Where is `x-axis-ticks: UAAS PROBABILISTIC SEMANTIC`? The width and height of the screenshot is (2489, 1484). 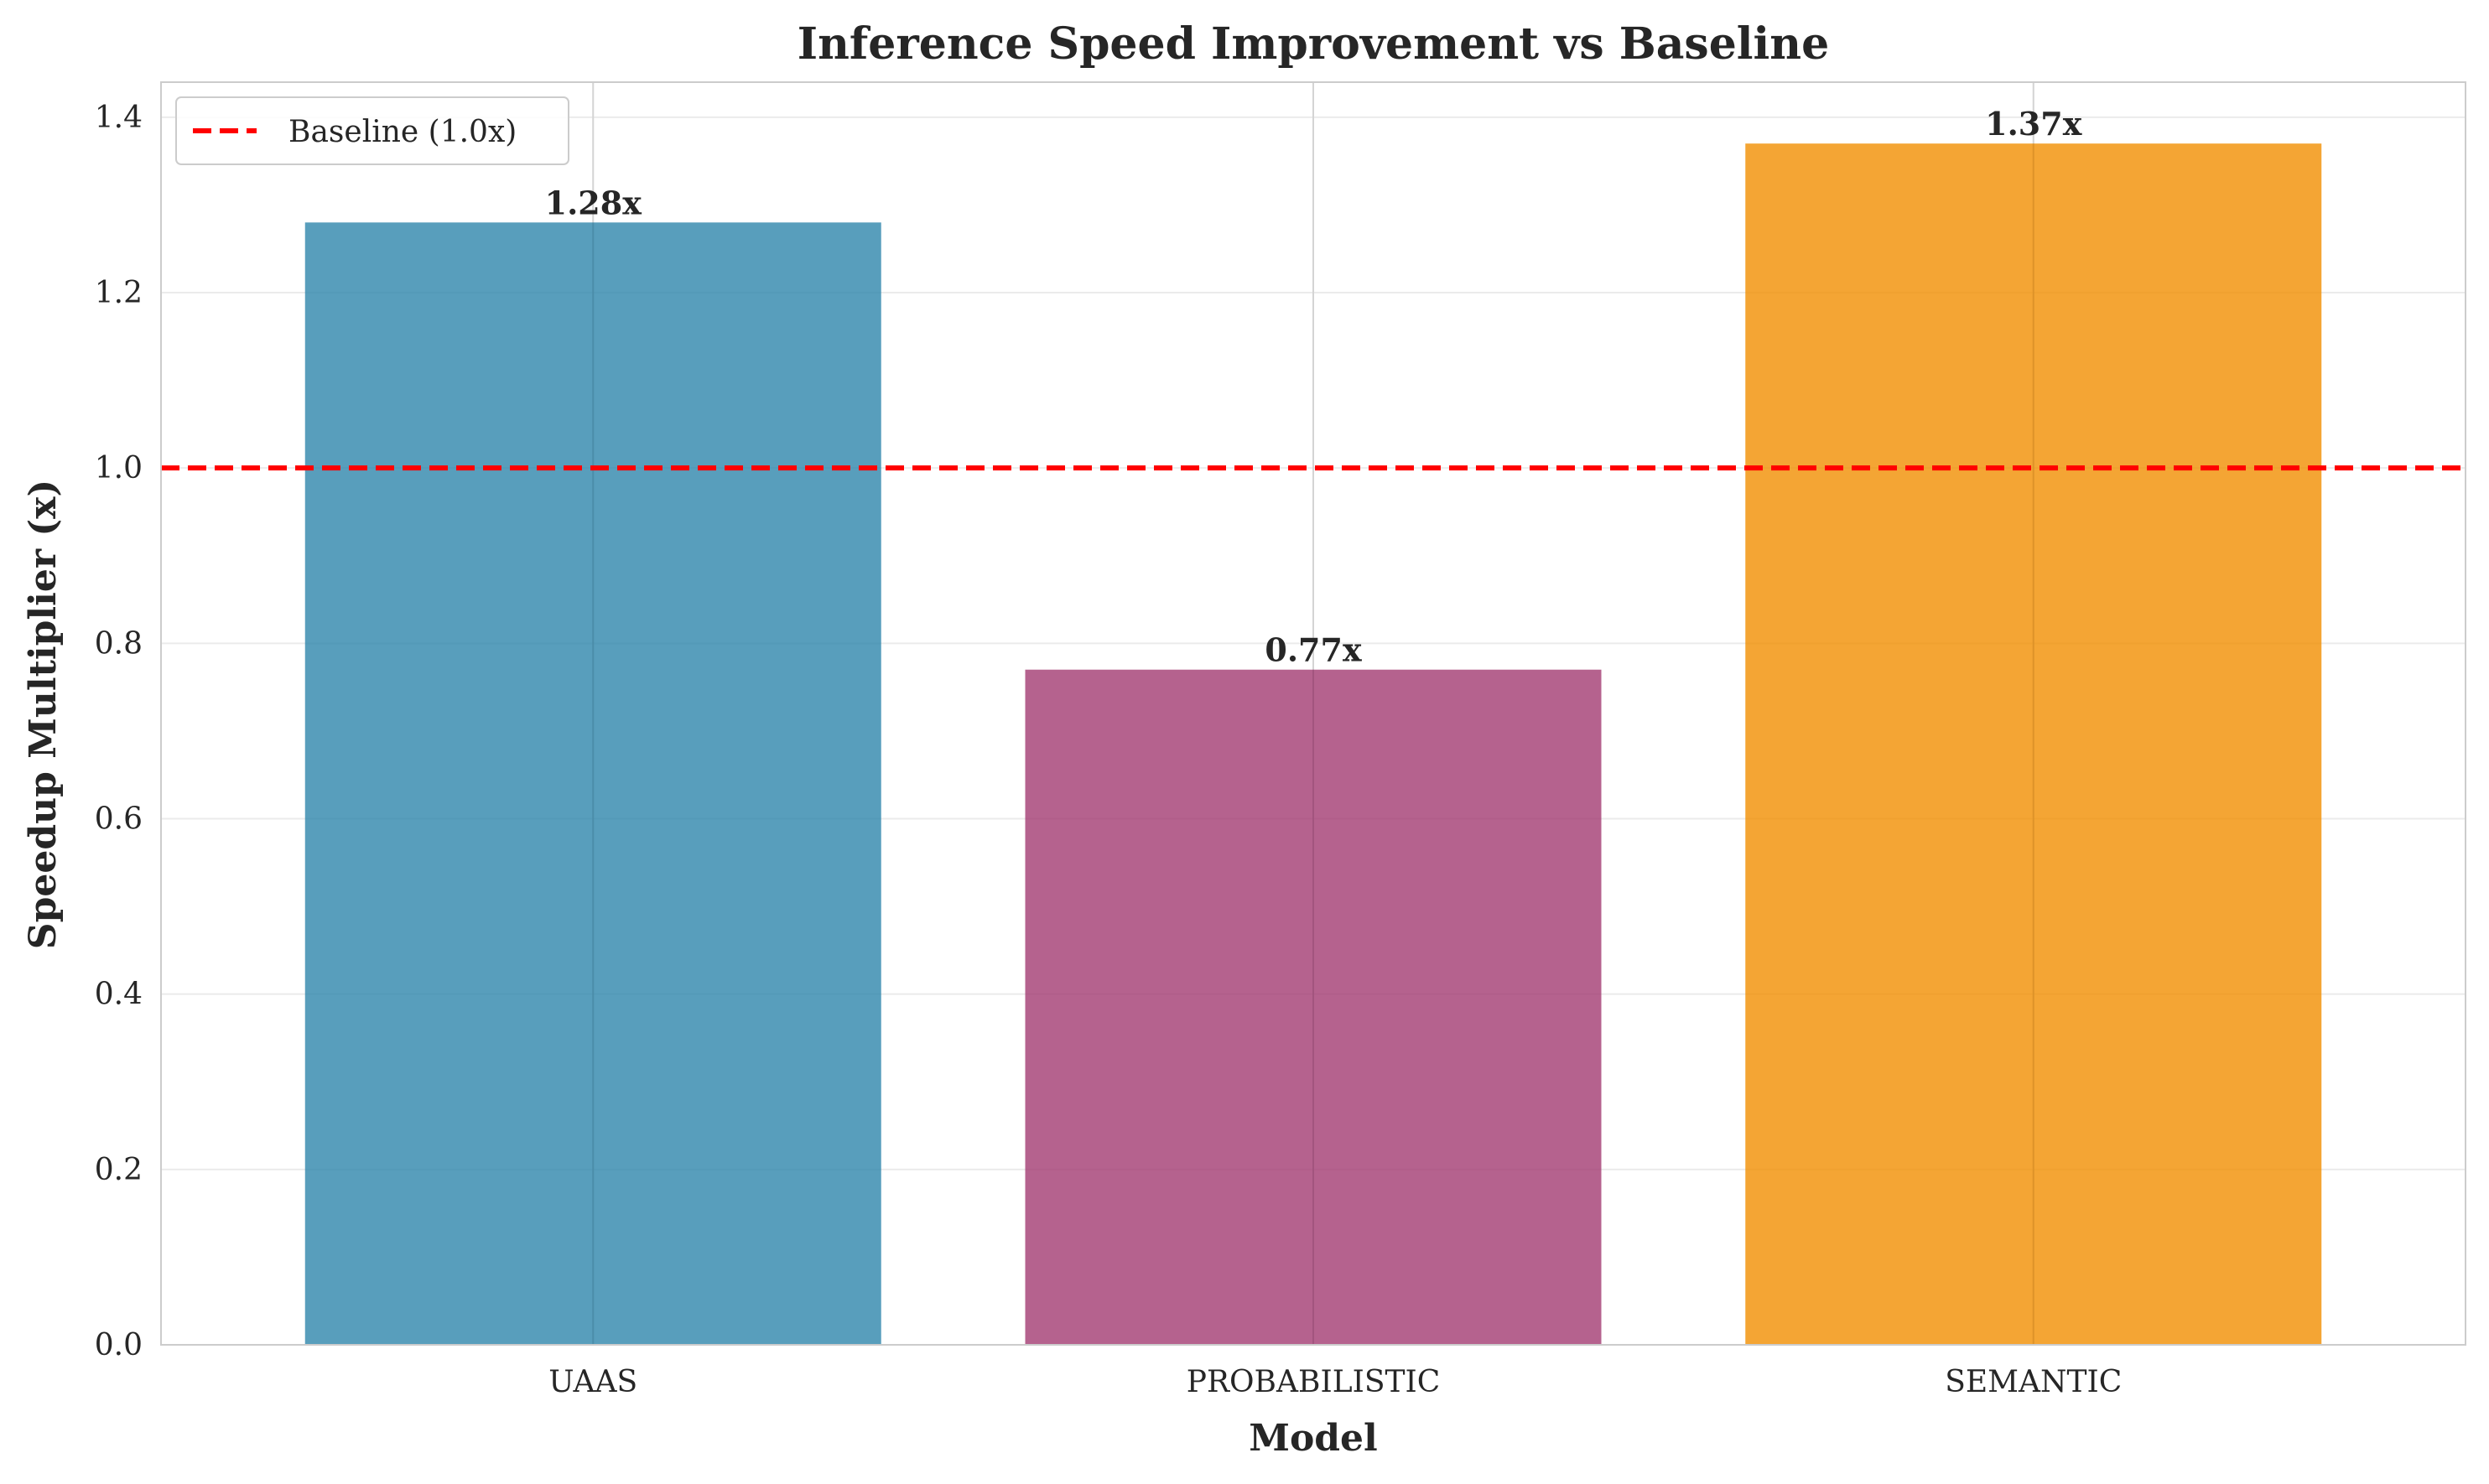
x-axis-ticks: UAAS PROBABILISTIC SEMANTIC is located at coordinates (1335, 1382).